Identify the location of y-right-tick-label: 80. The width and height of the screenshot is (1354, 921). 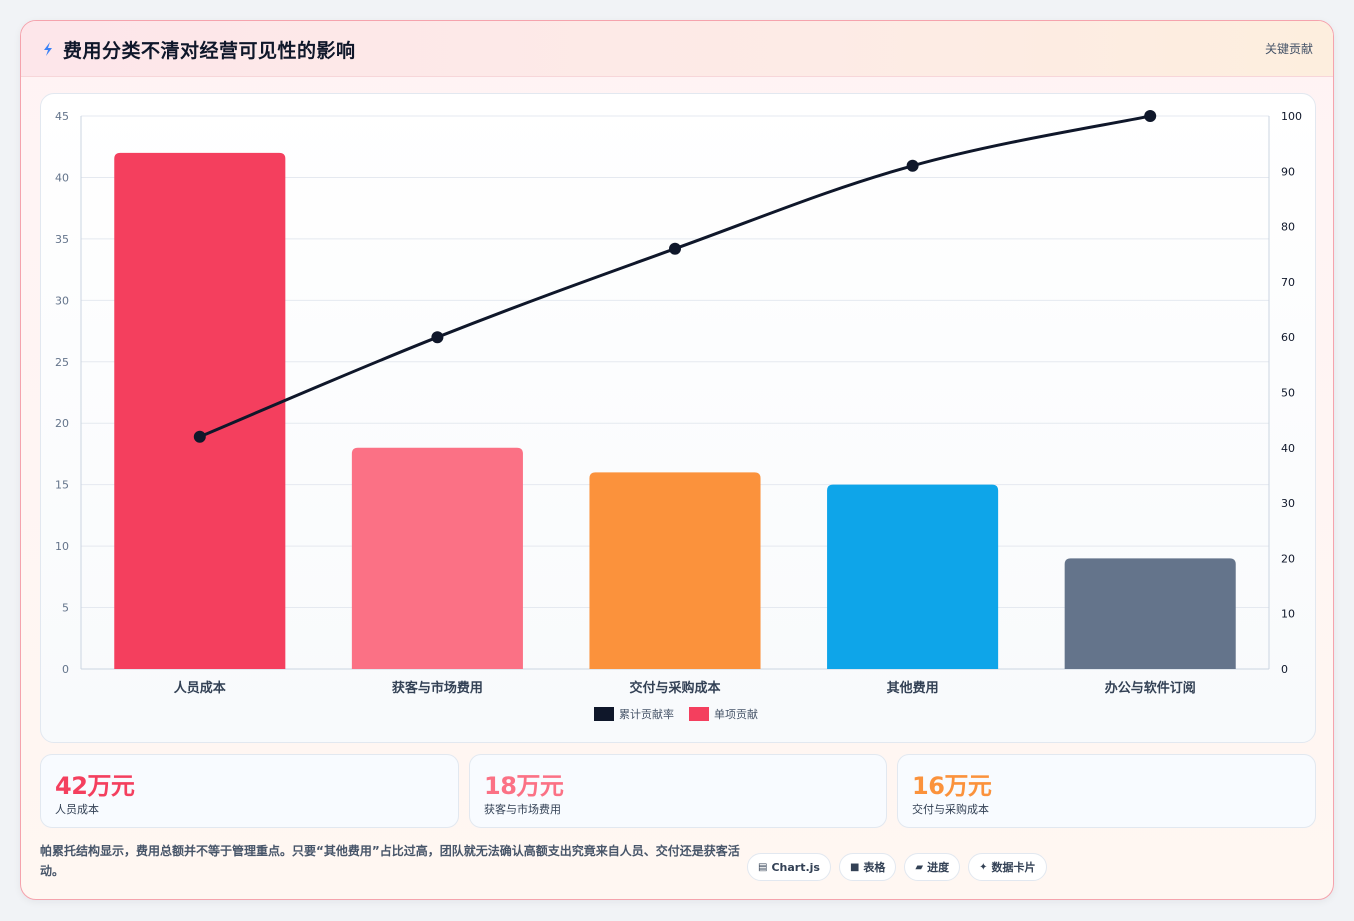
(1288, 227).